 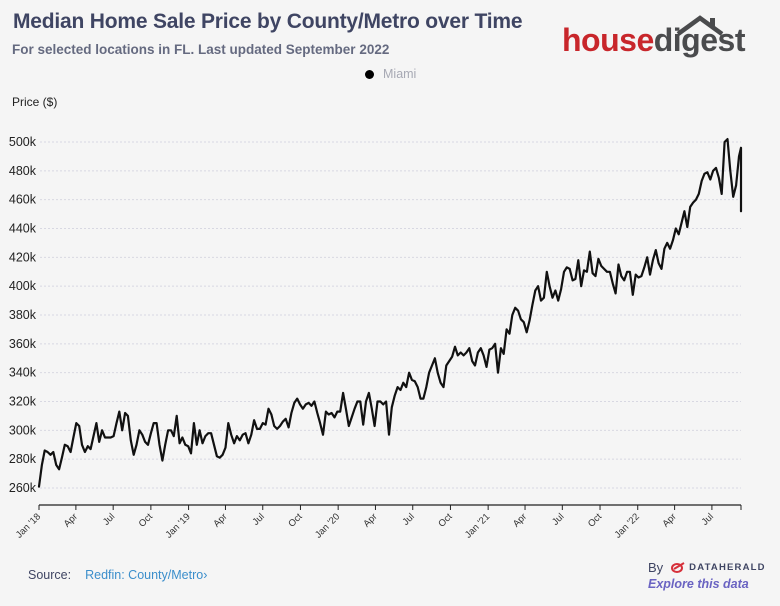 I want to click on legend: Miami, so click(x=390, y=74).